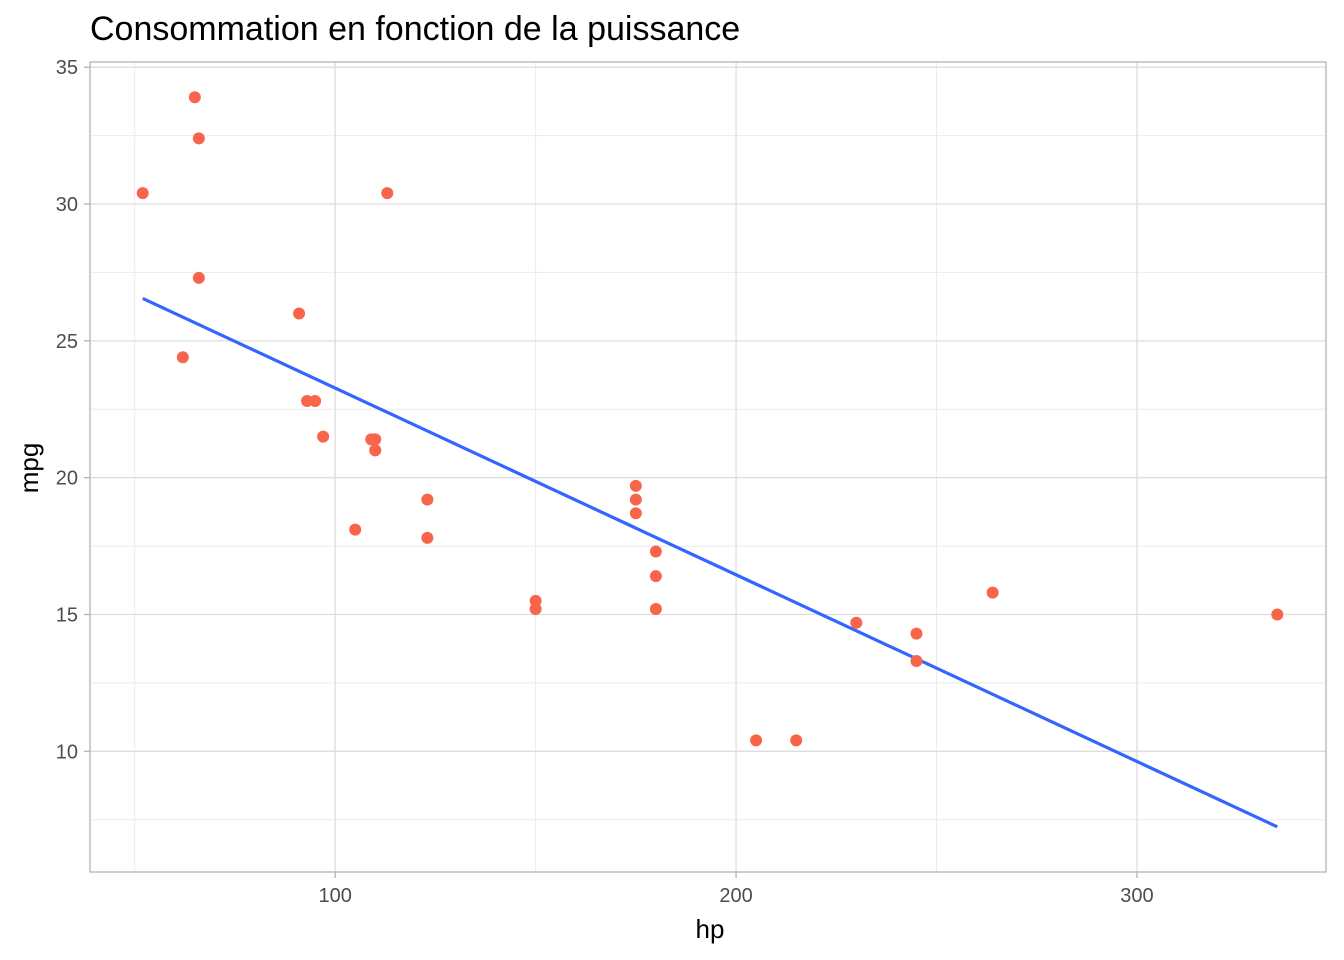  What do you see at coordinates (29, 468) in the screenshot?
I see `y-axis-title: mpg` at bounding box center [29, 468].